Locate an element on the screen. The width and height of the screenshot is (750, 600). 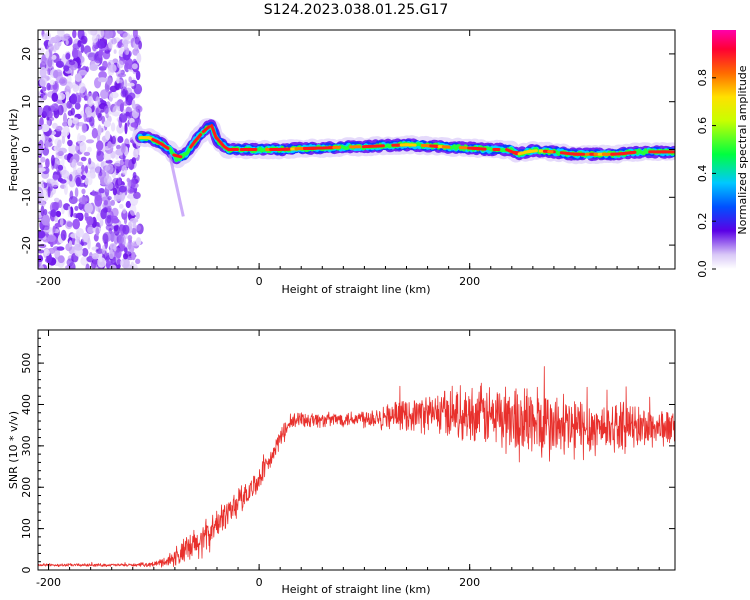
colorbar-tick-label: 0.6 is located at coordinates (702, 126).